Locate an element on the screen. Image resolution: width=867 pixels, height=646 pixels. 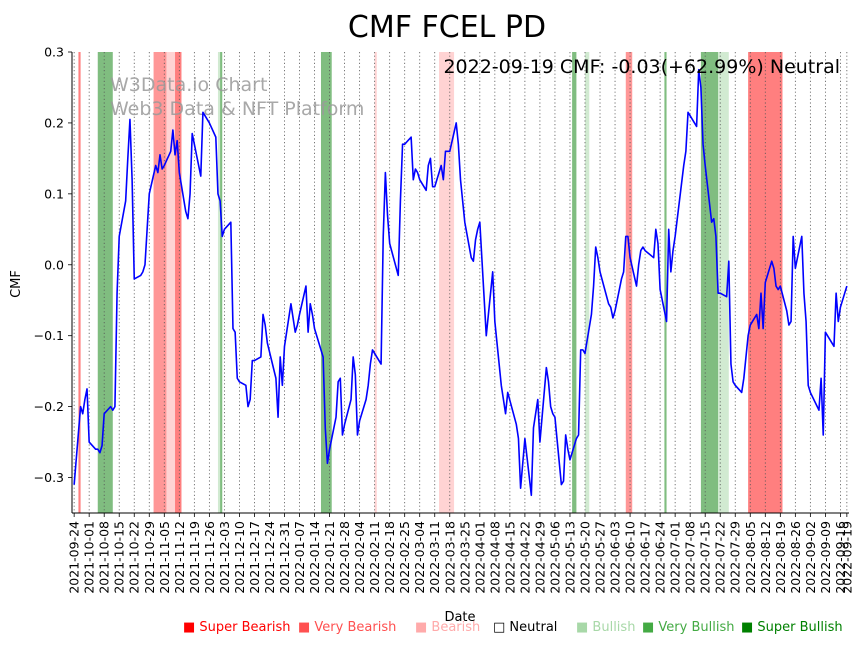
legend-label: Bullish is located at coordinates (614, 627).